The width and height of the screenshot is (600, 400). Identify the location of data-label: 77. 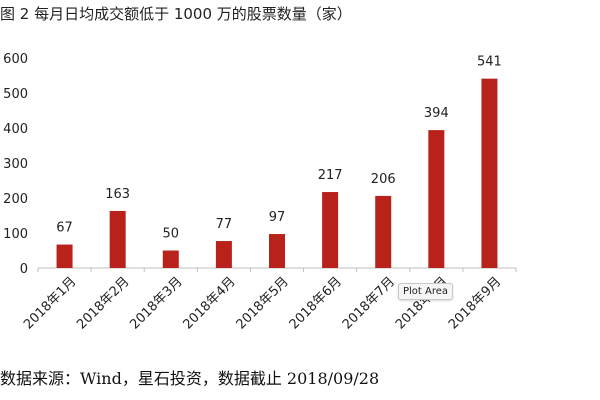
(224, 224).